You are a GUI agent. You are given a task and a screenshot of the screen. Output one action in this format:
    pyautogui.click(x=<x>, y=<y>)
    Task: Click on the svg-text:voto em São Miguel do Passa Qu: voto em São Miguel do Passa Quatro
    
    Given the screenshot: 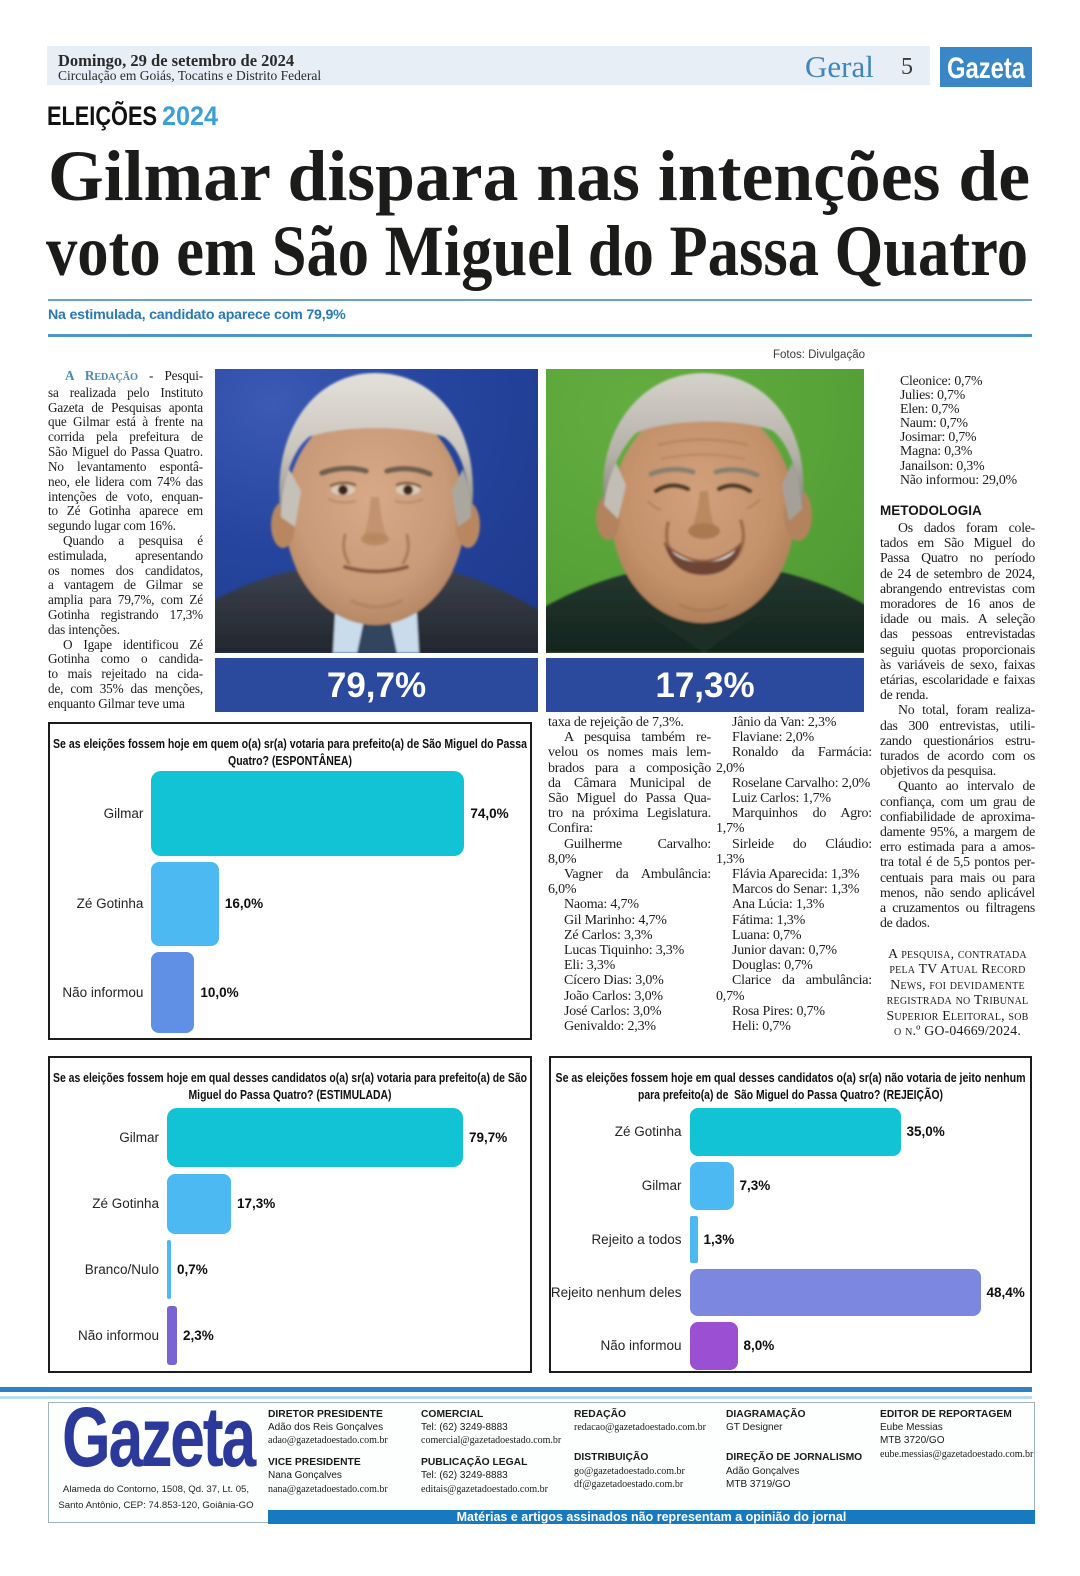 What is the action you would take?
    pyautogui.click(x=537, y=251)
    